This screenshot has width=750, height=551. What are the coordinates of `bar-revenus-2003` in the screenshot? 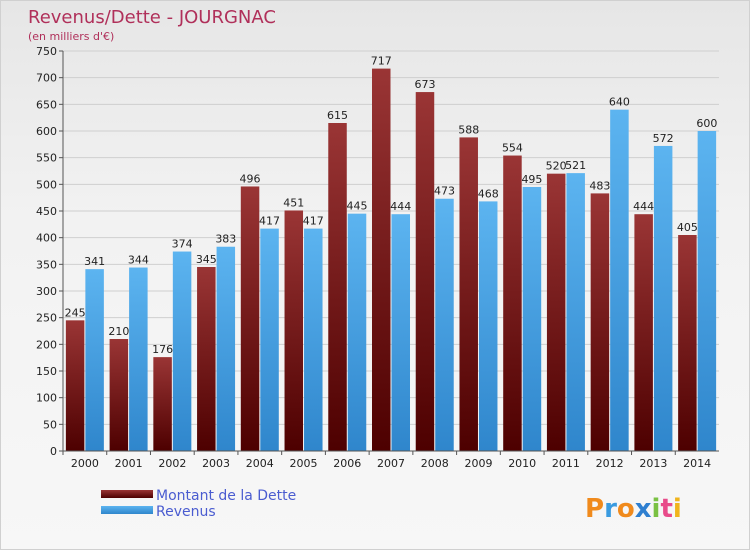 It's located at (226, 348).